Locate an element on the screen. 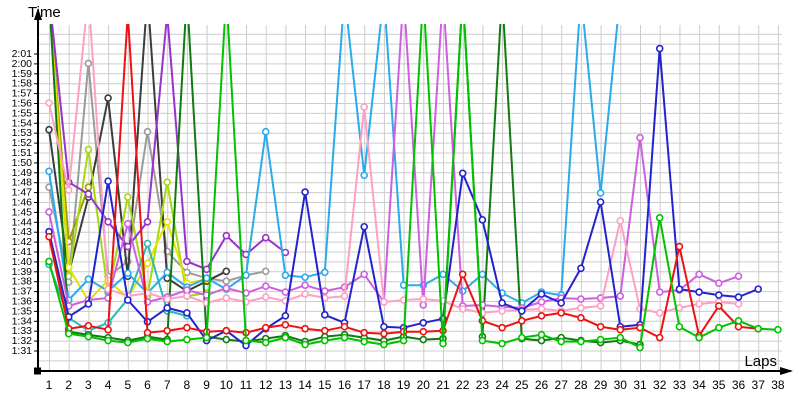  x-tick-label: 26 is located at coordinates (542, 385).